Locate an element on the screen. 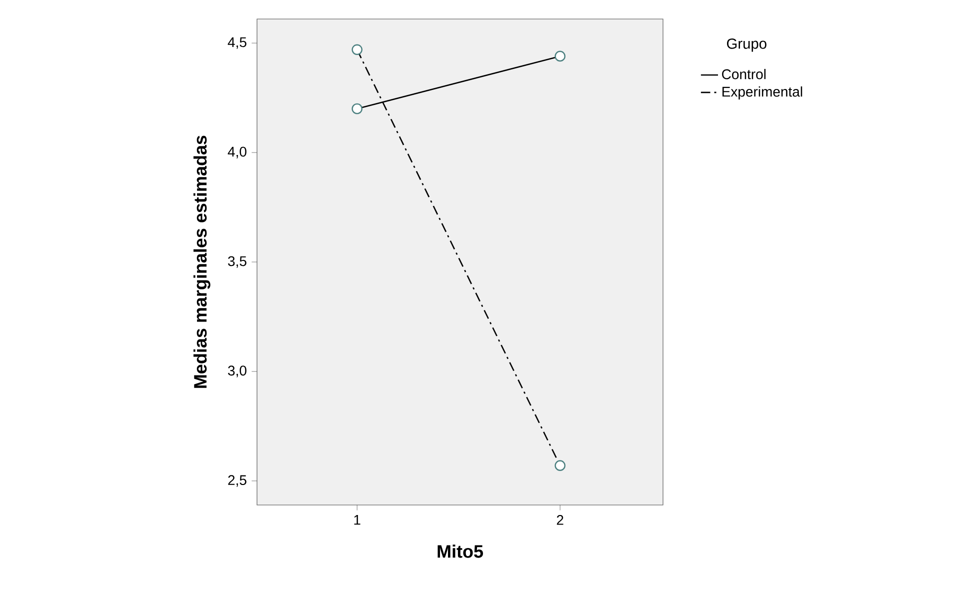  legend-title: Grupo is located at coordinates (746, 45).